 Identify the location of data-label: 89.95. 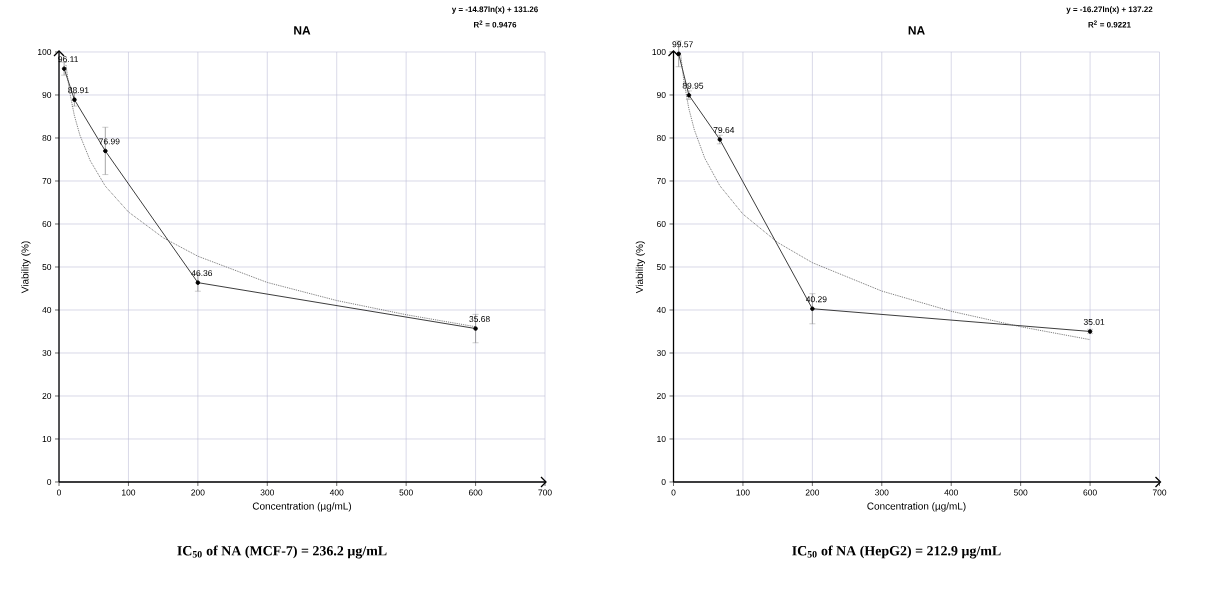
(693, 85).